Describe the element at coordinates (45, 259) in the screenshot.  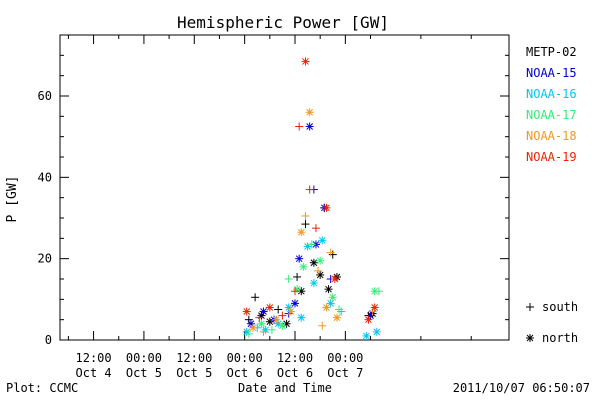
I see `y-tick-label: 20` at that location.